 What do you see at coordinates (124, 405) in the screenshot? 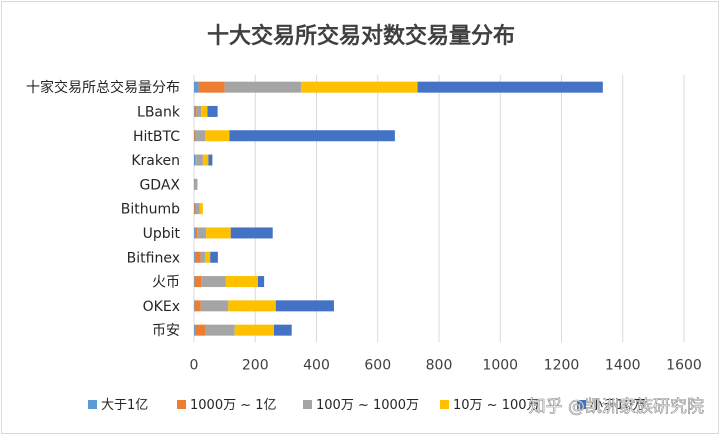
I see `legend-label: 大于1亿` at bounding box center [124, 405].